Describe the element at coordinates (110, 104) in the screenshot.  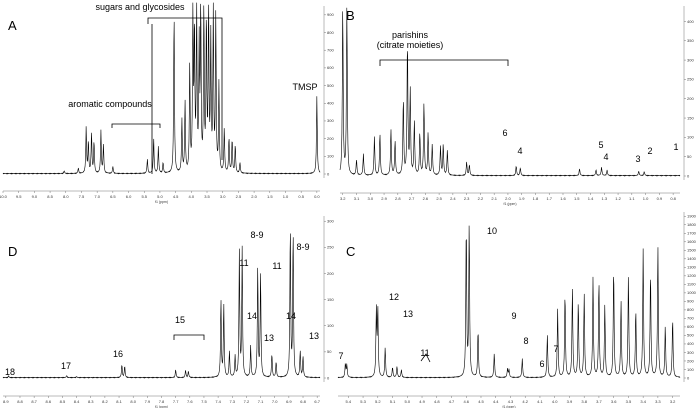
I see `annotation-label: aromatic compounds` at that location.